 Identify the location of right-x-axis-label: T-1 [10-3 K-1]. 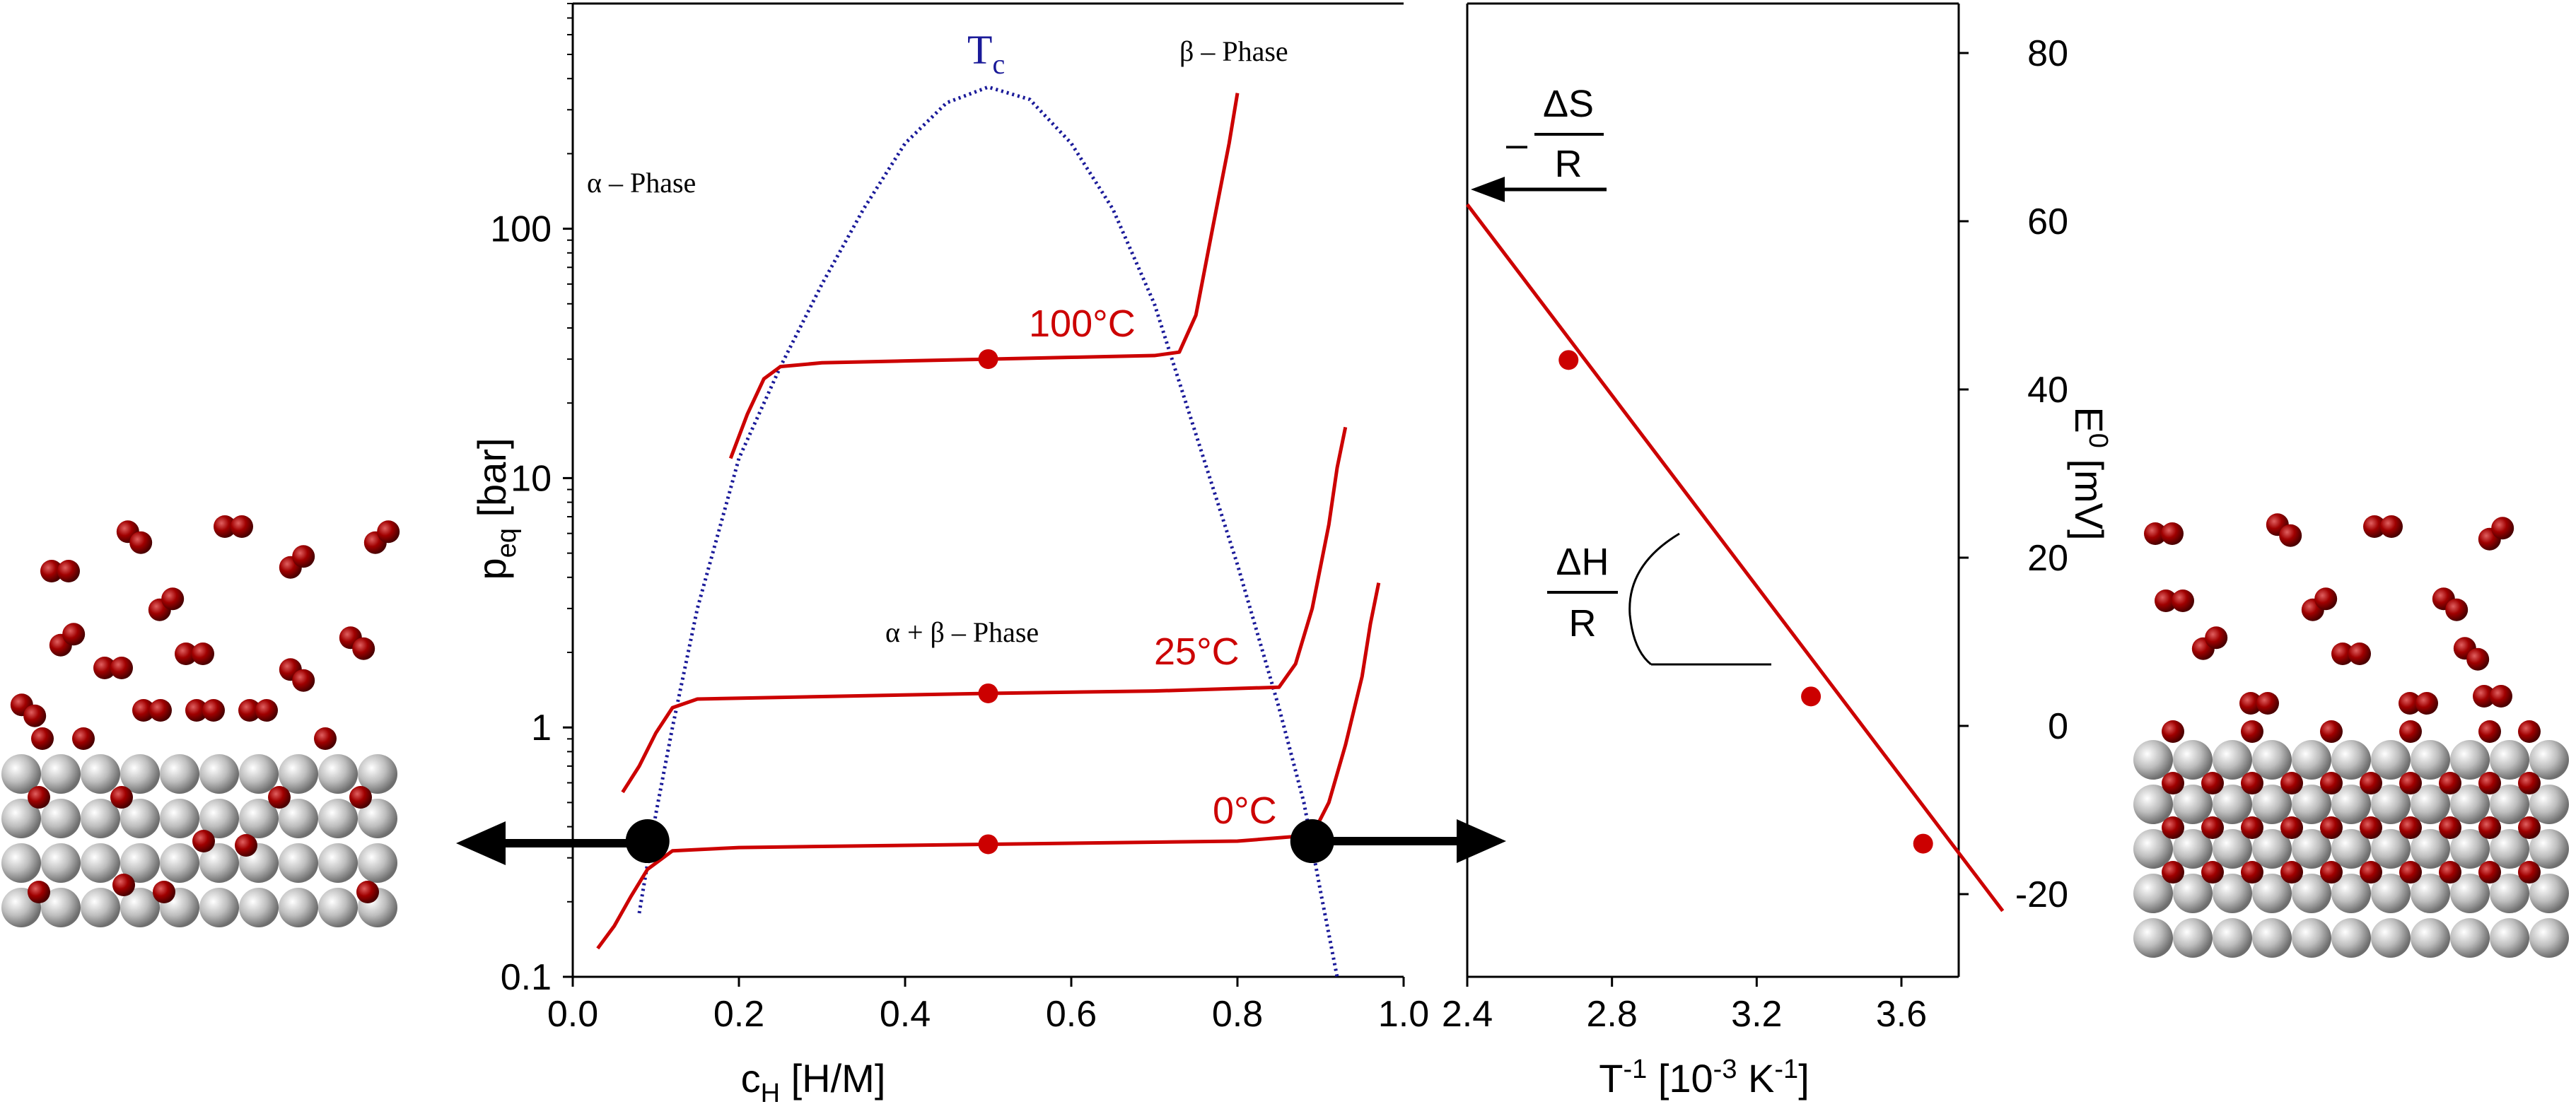
(1704, 1078).